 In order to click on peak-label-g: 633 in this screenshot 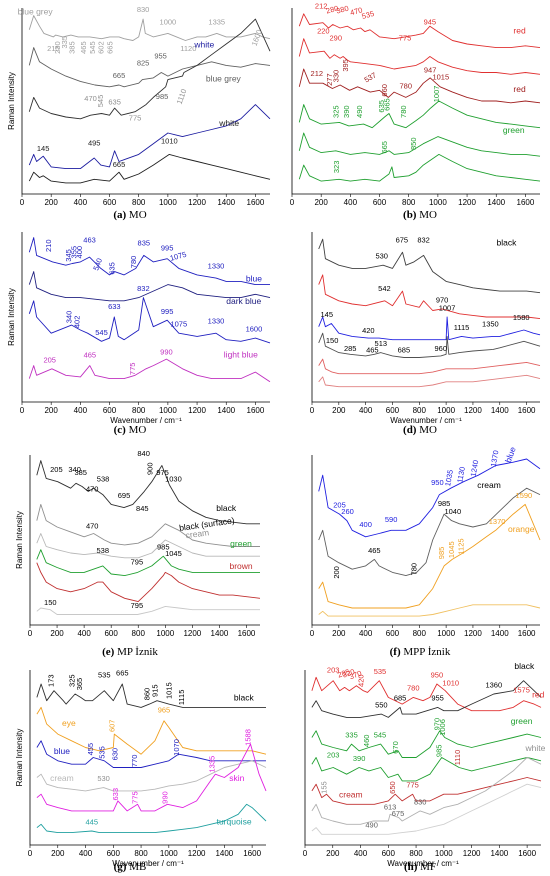, I will do `click(115, 794)`.